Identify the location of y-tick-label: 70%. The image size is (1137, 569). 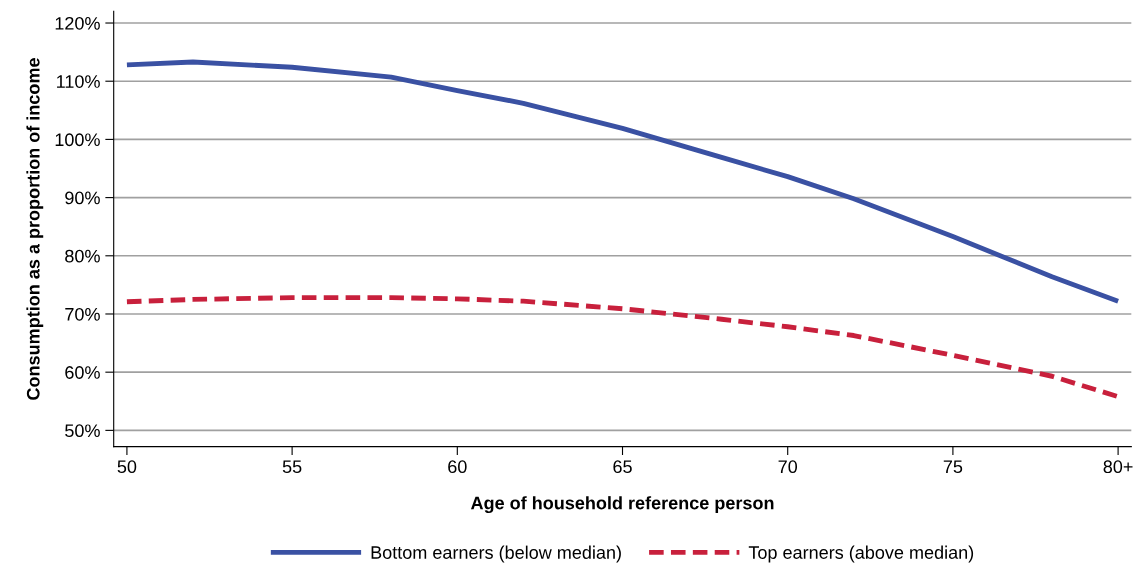
(82, 314).